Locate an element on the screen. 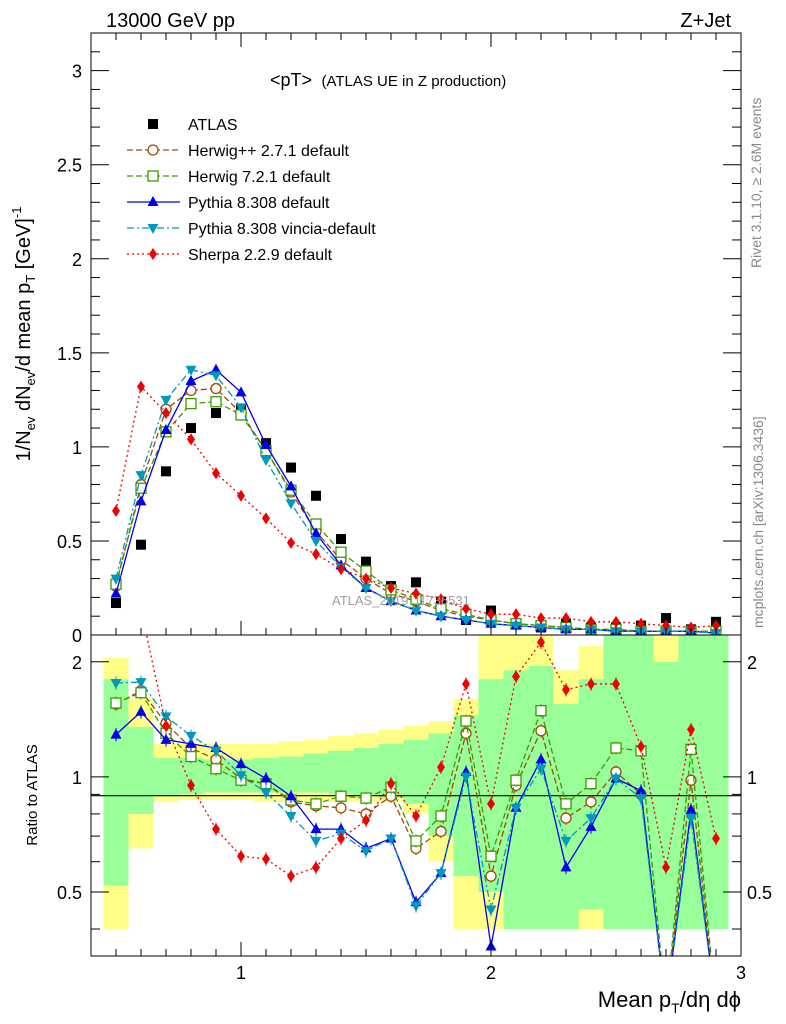 The width and height of the screenshot is (786, 1024). rivet-version-label: Rivet 3.1.10, ≥ 2.6M events is located at coordinates (756, 183).